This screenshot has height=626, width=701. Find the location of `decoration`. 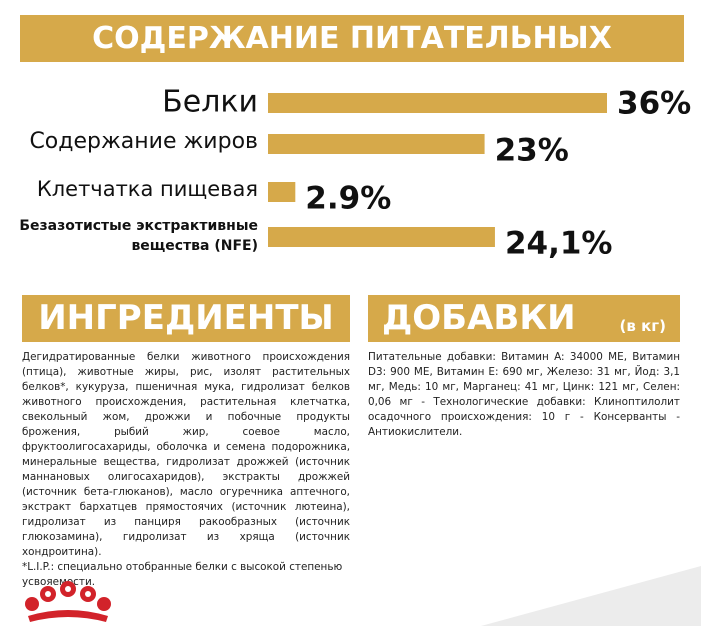

decoration is located at coordinates (591, 596).